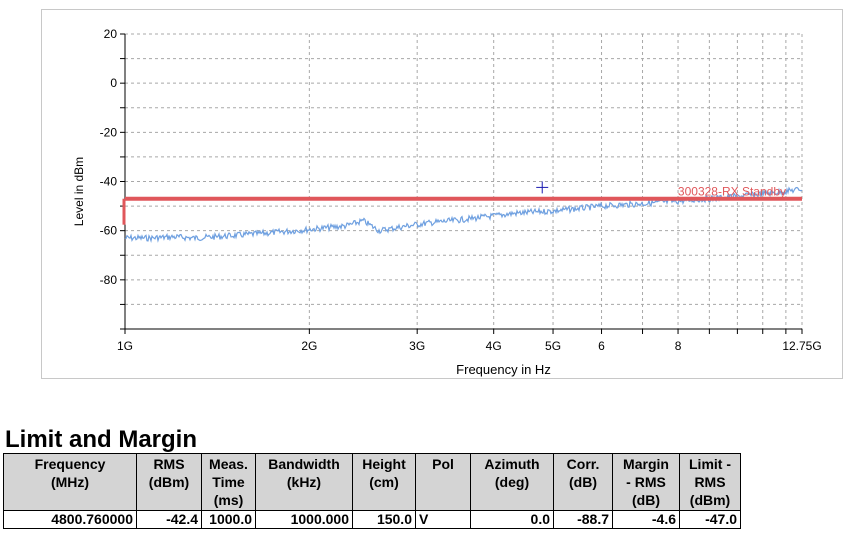 This screenshot has height=537, width=855. I want to click on col-header-frequency: Frequency (MHz), so click(70, 482).